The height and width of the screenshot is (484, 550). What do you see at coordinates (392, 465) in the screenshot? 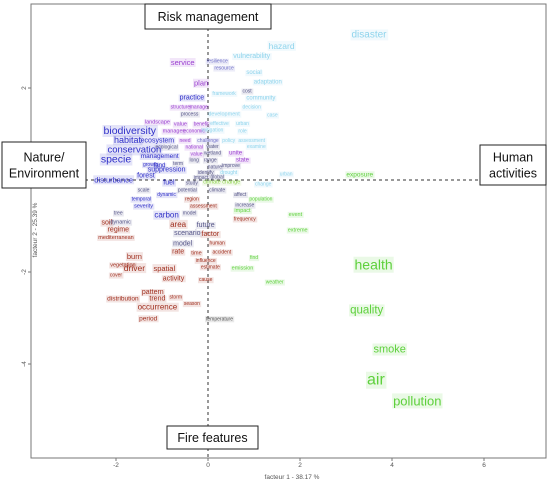
I see `x-tick-label: 4` at bounding box center [392, 465].